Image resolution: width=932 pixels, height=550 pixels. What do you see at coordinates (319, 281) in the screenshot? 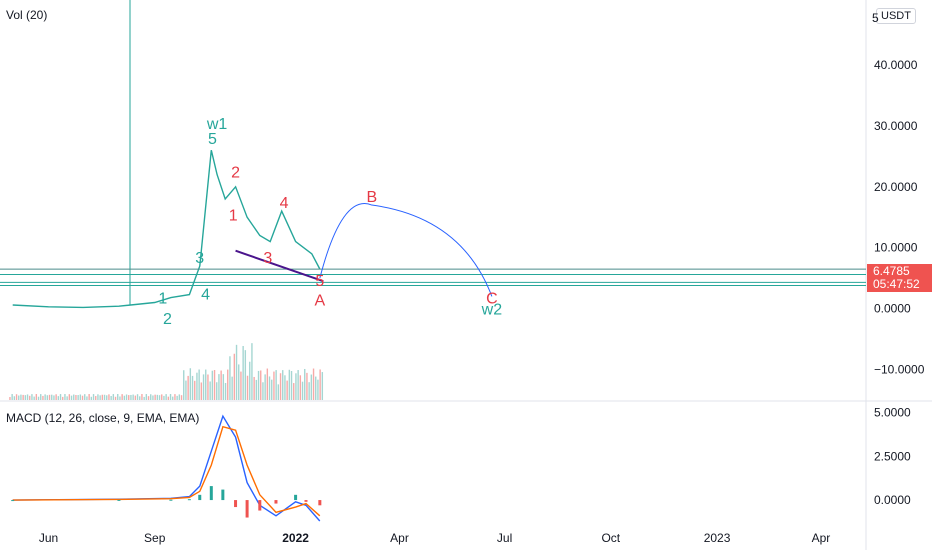
I see `wave-label-10: 5` at bounding box center [319, 281].